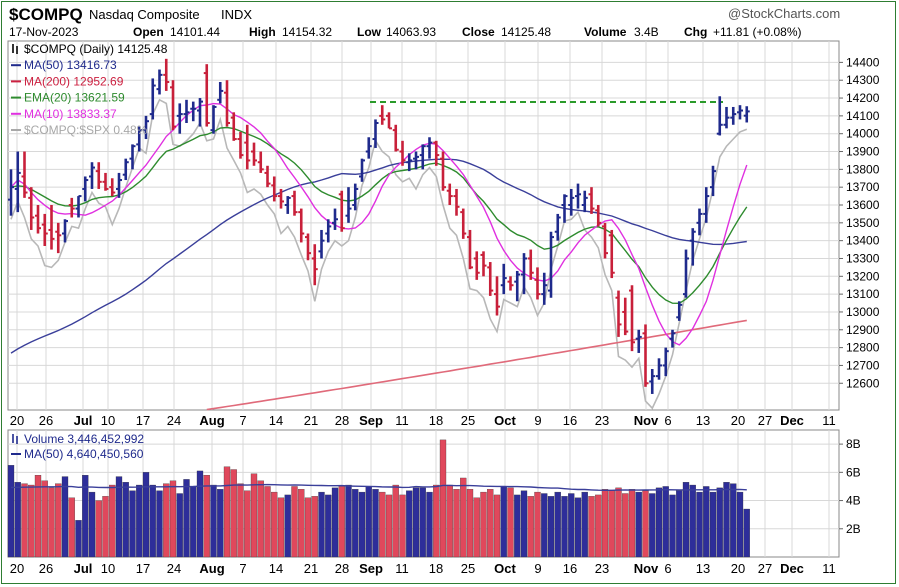 This screenshot has width=899, height=587. I want to click on x-tick-label-price: 11, so click(402, 420).